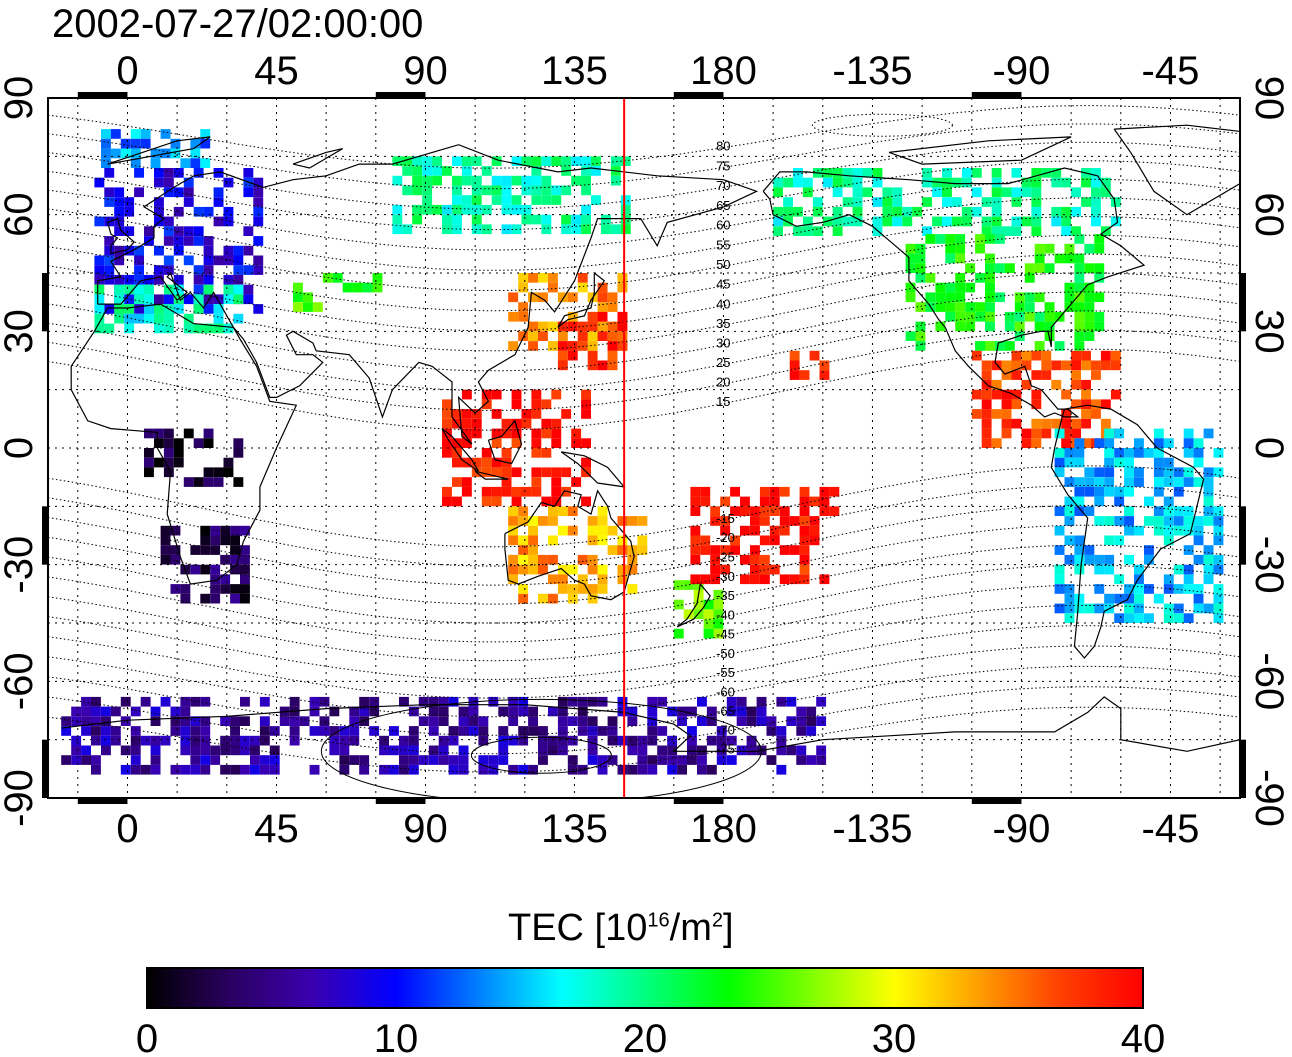  Describe the element at coordinates (396, 1037) in the screenshot. I see `colorbar-tick-label: 10` at that location.